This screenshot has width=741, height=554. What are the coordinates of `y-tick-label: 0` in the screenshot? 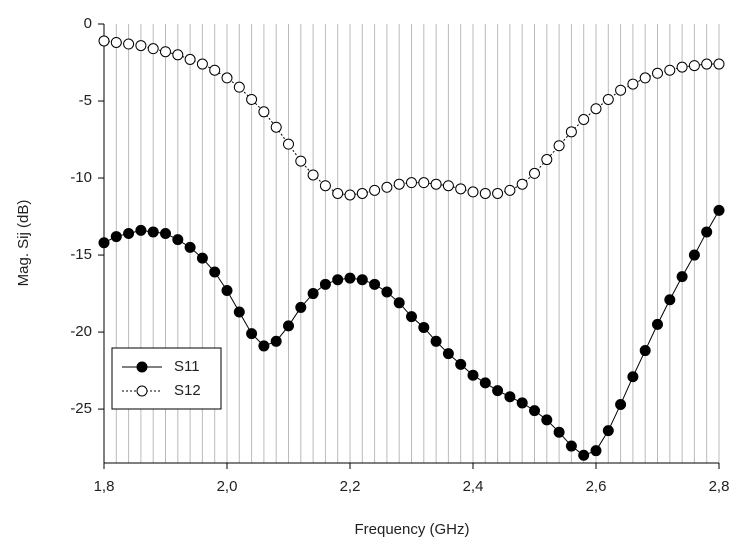 It's located at (88, 23).